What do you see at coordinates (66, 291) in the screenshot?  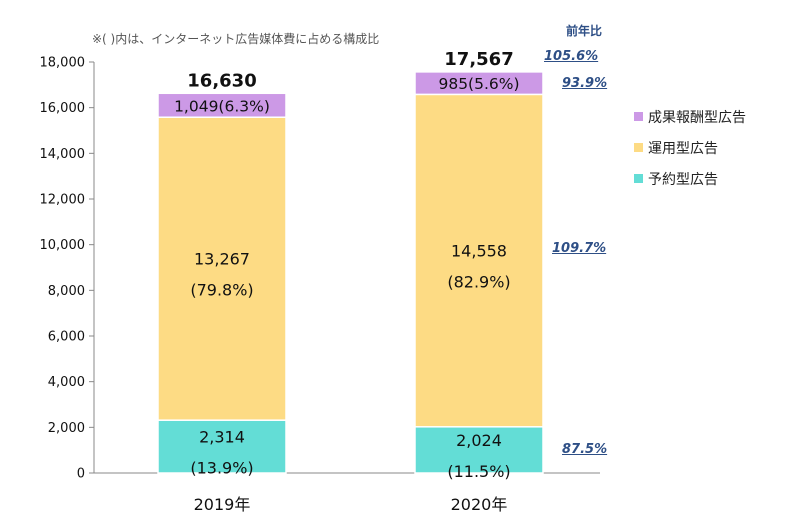 I see `y-tick-label: 8,000` at bounding box center [66, 291].